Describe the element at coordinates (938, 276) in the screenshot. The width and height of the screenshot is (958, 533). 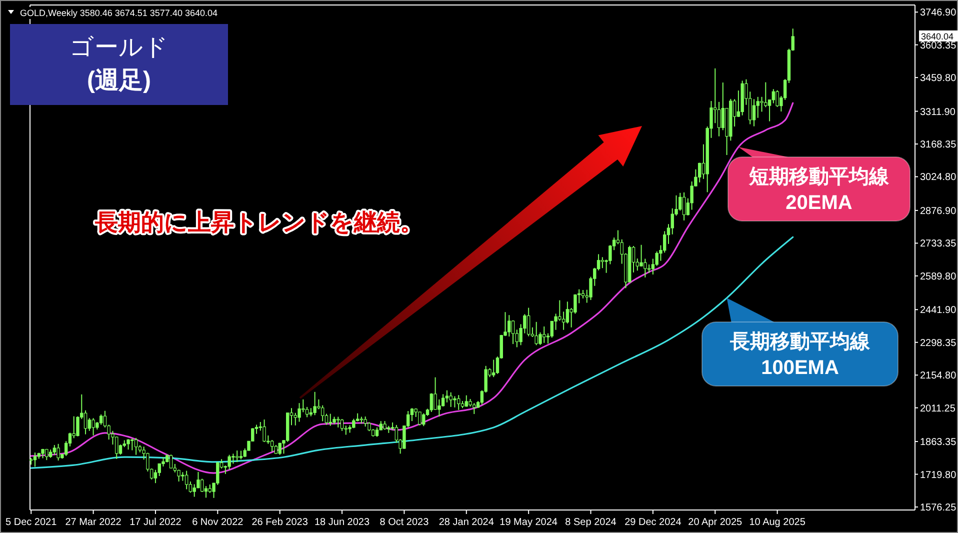
I see `y-tick-label: 2589.80` at that location.